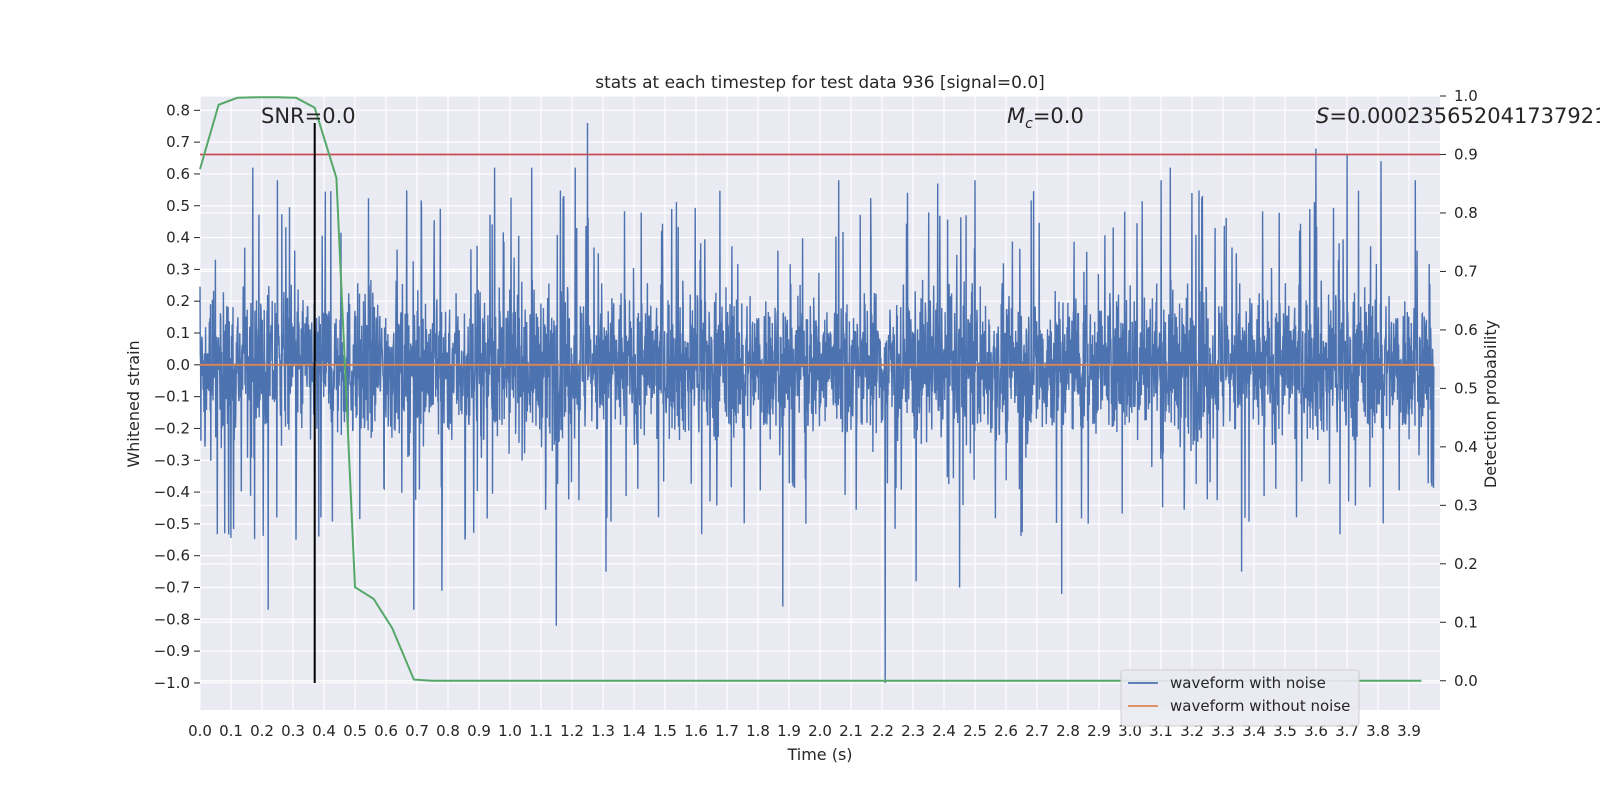 The width and height of the screenshot is (1600, 804). Describe the element at coordinates (1409, 731) in the screenshot. I see `x-tick-label: 3.9` at that location.